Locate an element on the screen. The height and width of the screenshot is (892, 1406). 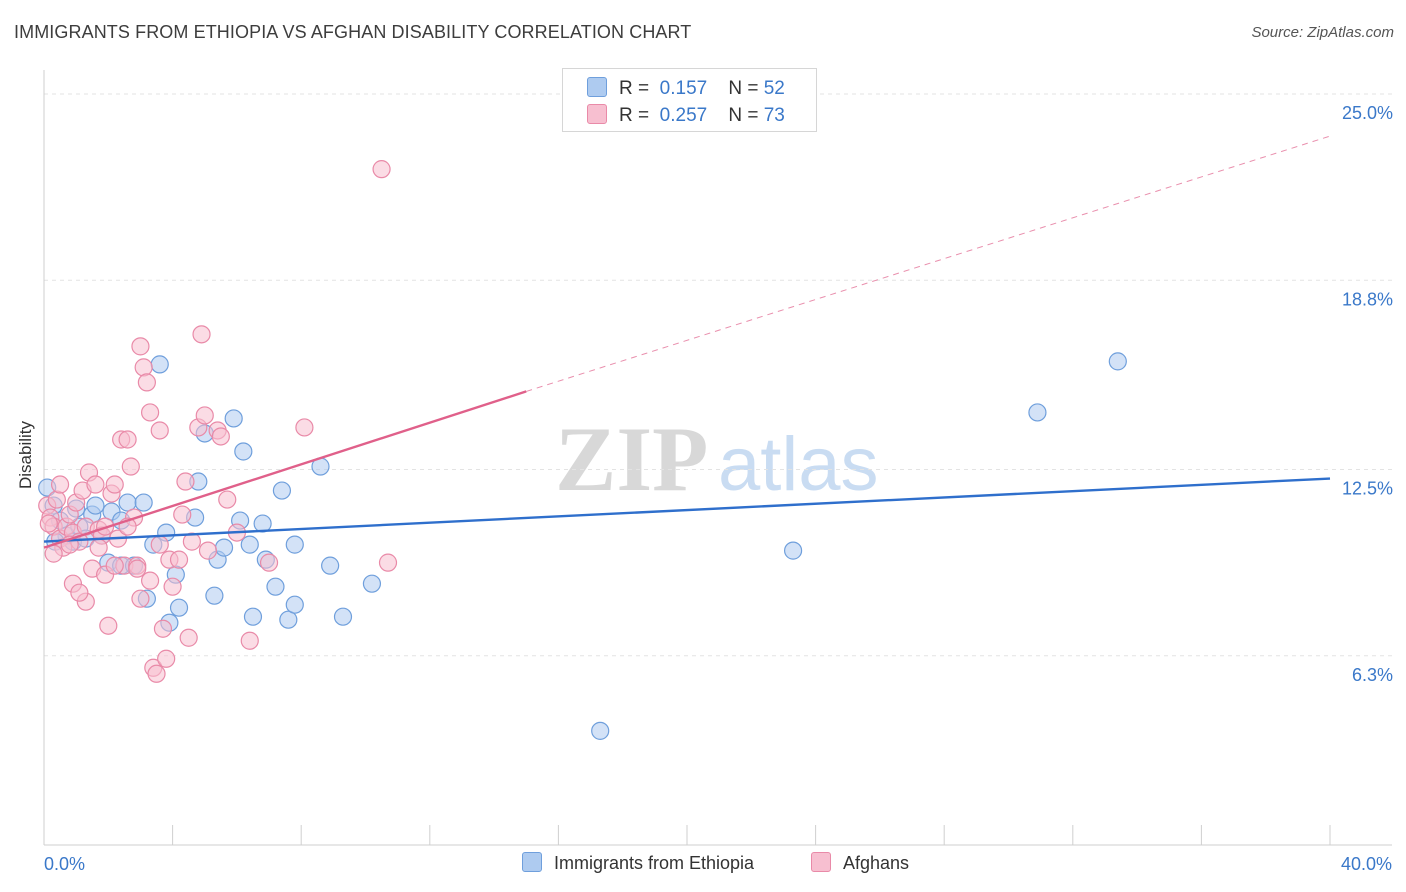
y-tick-label: 25.0% is located at coordinates (1367, 113).